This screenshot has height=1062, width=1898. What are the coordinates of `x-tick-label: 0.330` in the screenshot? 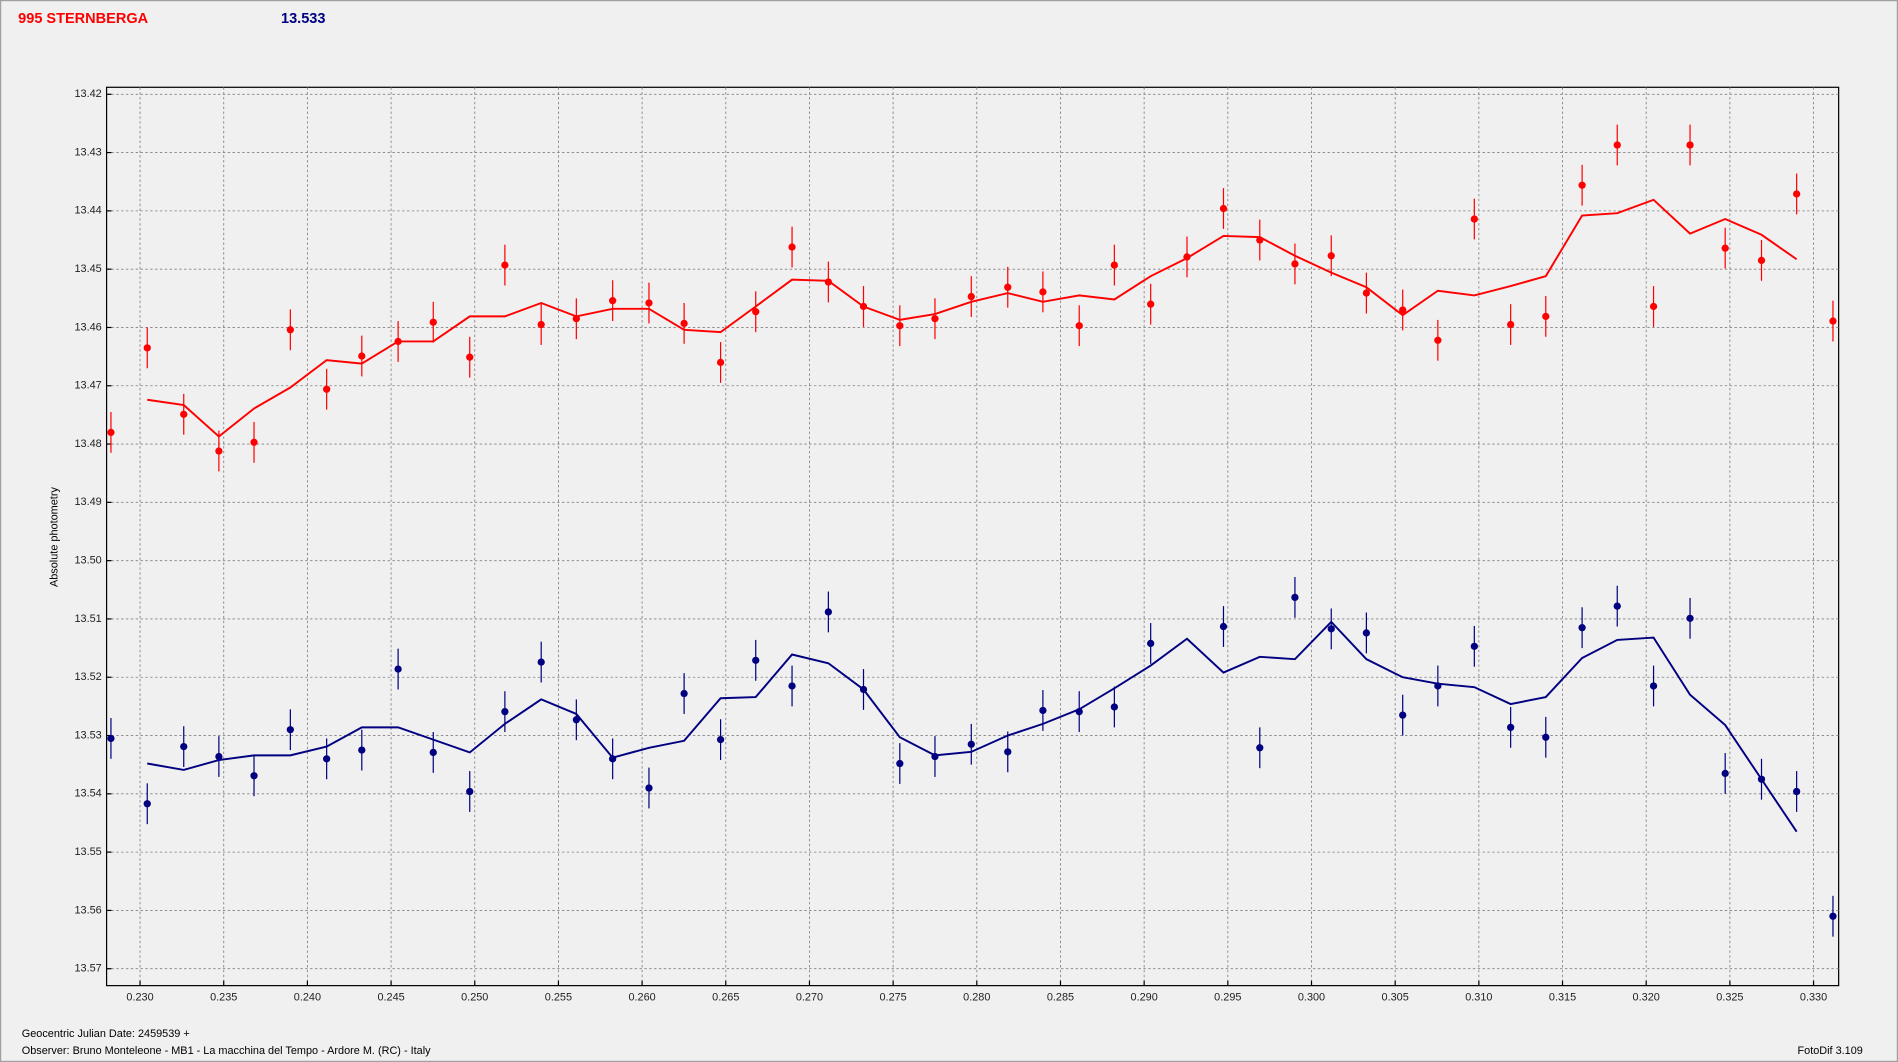 It's located at (1813, 998).